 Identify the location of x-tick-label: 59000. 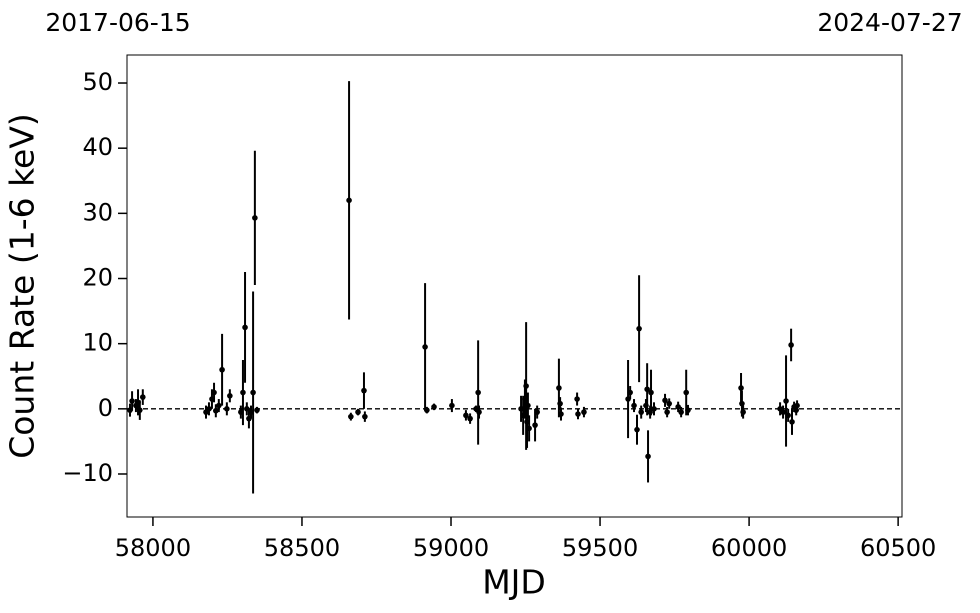
(451, 548).